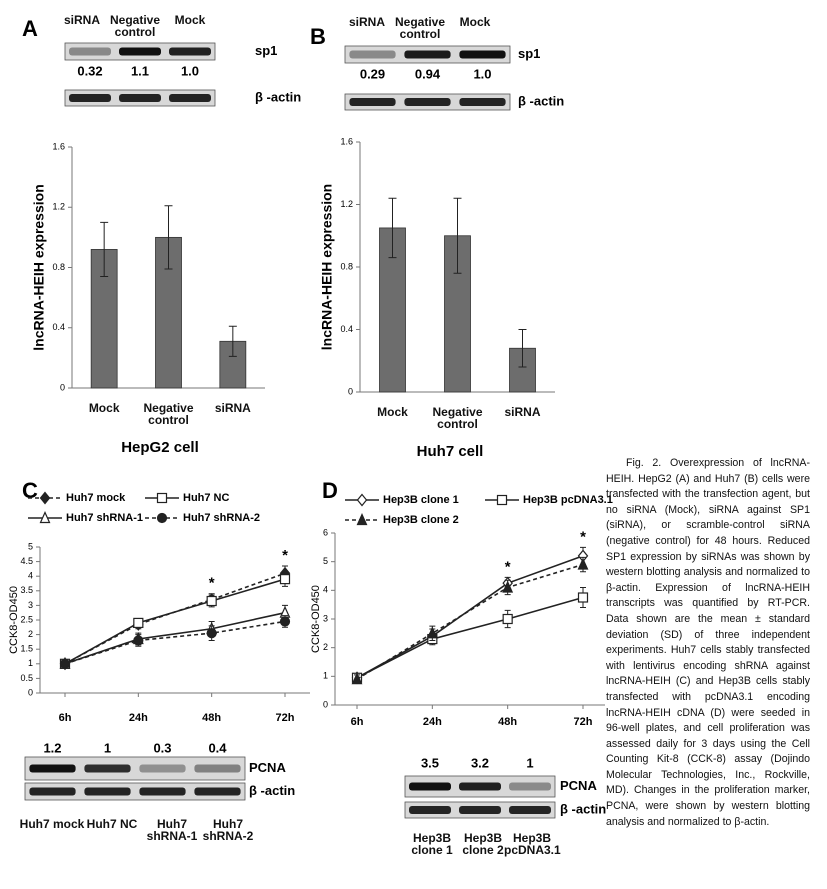 Image resolution: width=827 pixels, height=889 pixels. Describe the element at coordinates (372, 73) in the screenshot. I see `blot-quantity: 0.29` at that location.